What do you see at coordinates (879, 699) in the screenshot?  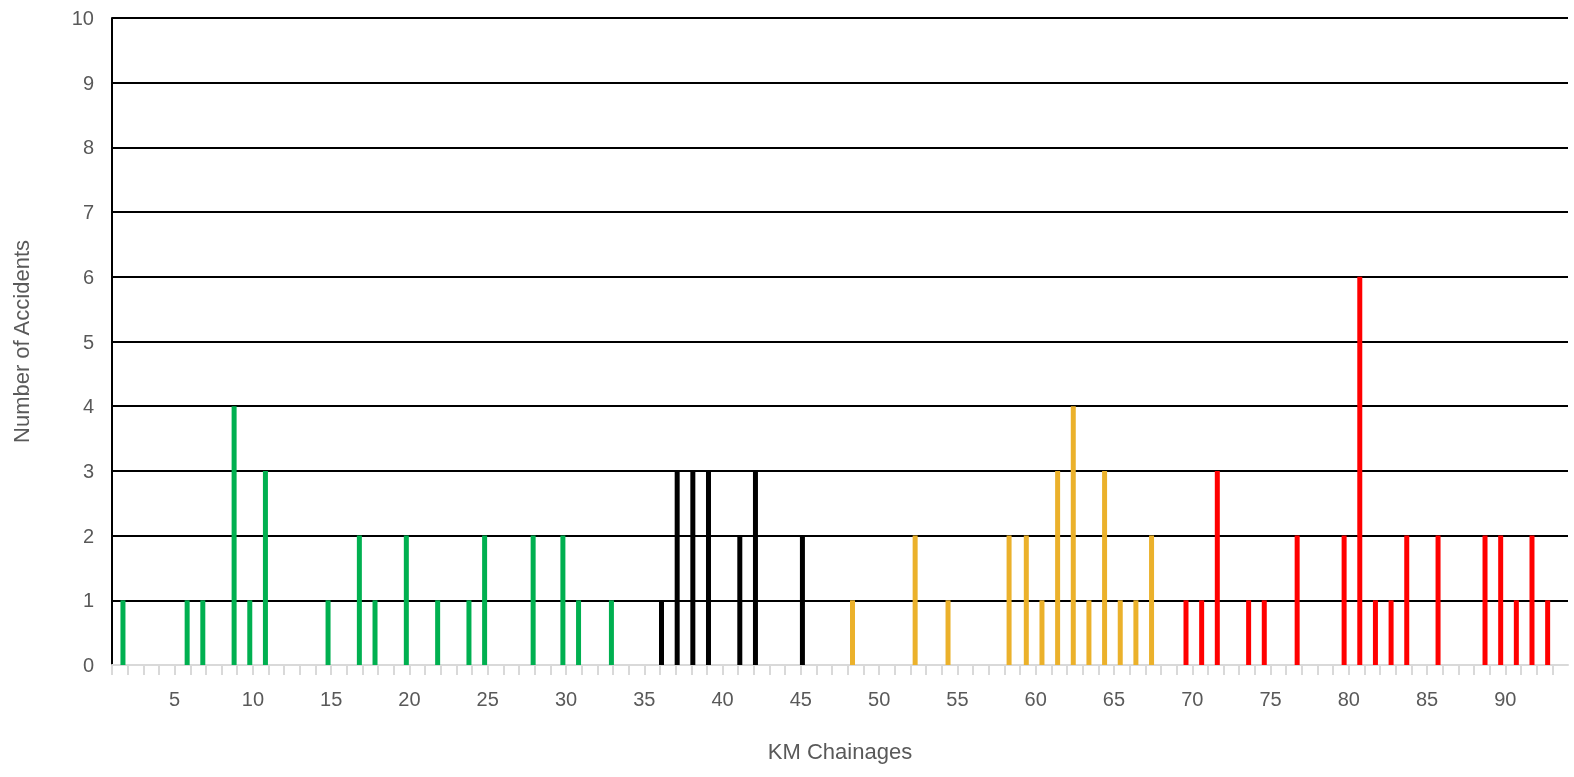 I see `x-tick-label: 50` at bounding box center [879, 699].